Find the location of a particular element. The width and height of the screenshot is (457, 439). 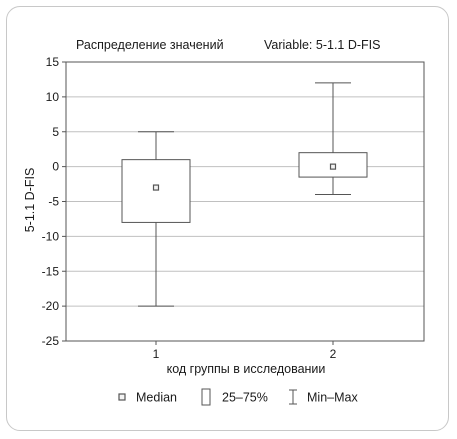

y-tick-label: 10 is located at coordinates (53, 97).